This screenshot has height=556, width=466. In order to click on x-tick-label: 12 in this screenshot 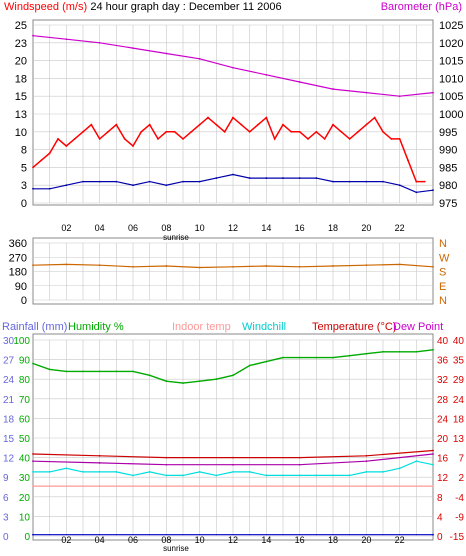, I will do `click(233, 540)`.